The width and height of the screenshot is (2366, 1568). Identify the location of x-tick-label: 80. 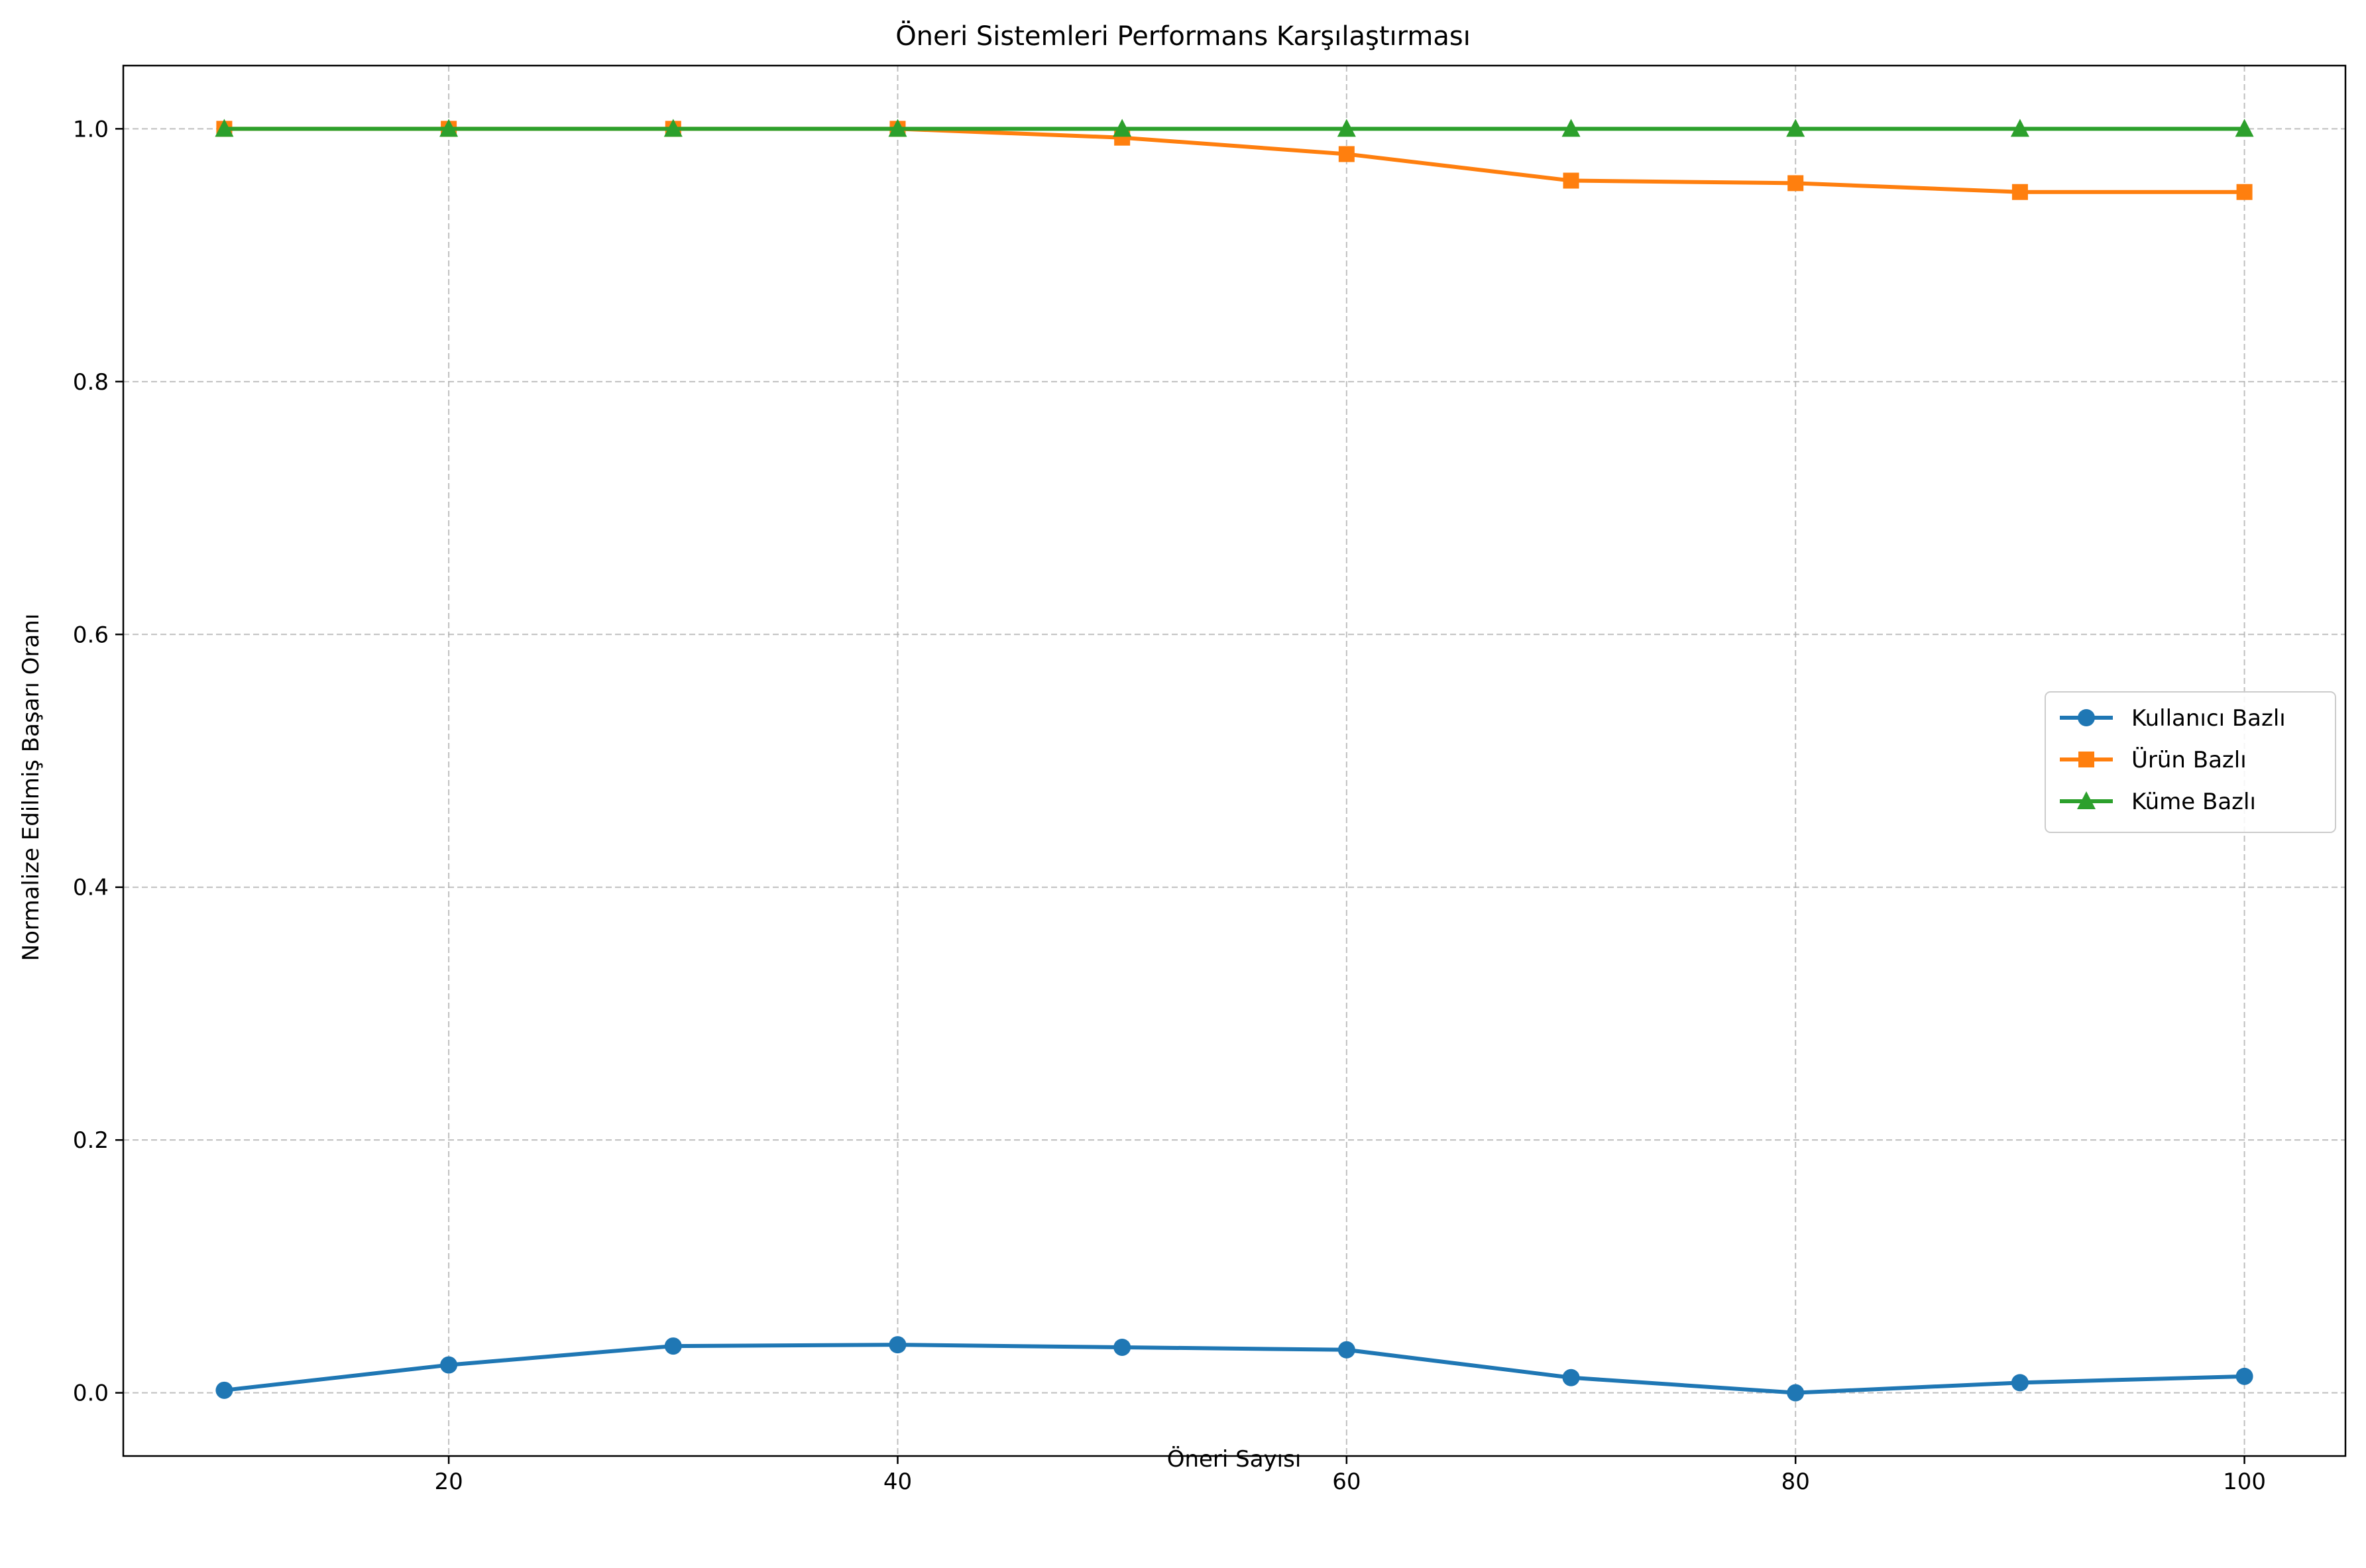
(1795, 1482).